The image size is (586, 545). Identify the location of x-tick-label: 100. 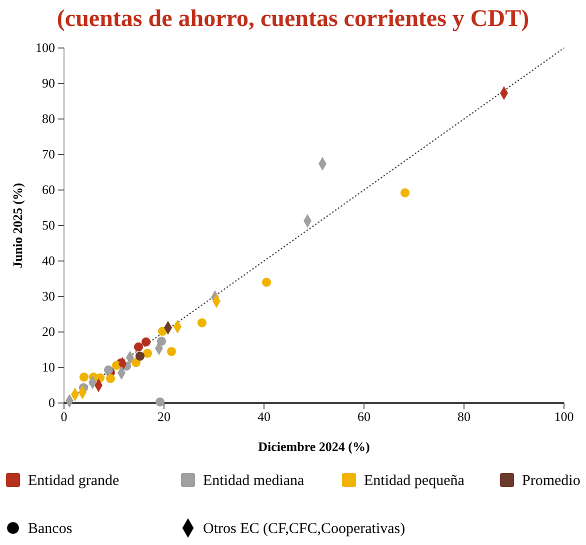
(564, 416).